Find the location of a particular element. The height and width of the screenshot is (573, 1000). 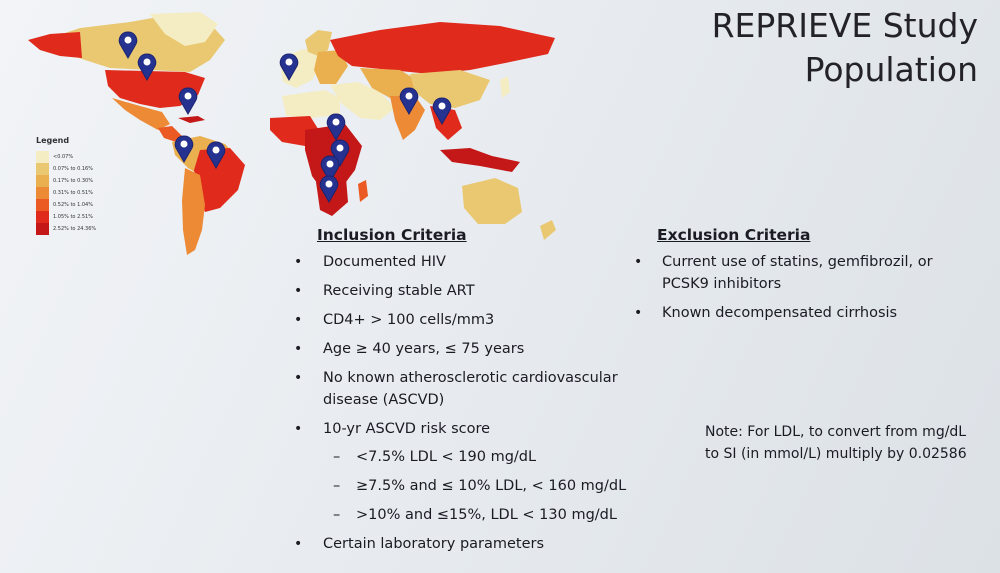

map-north-africa is located at coordinates (311, 104).